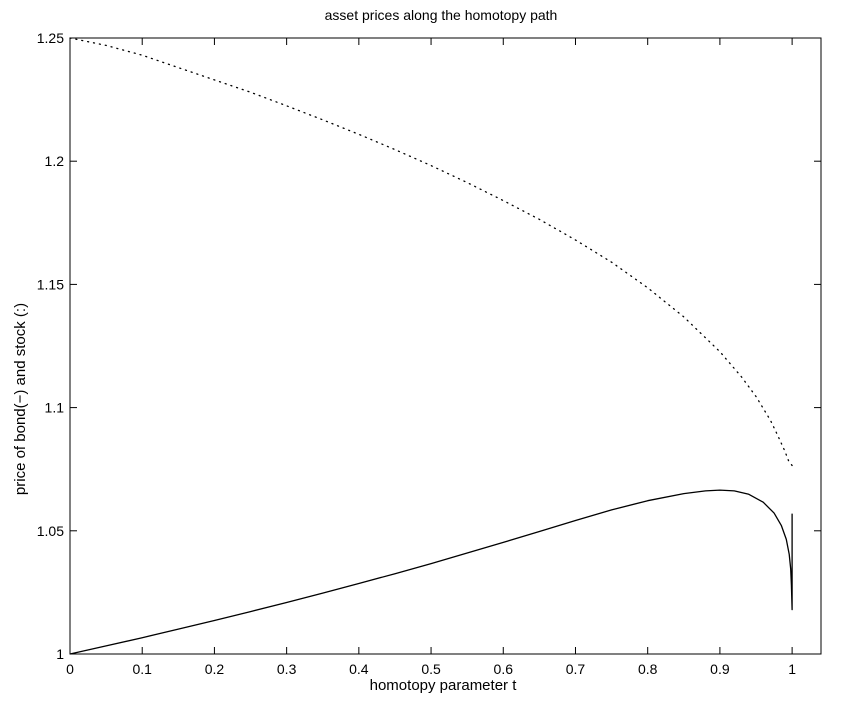 This screenshot has width=847, height=709. What do you see at coordinates (20, 399) in the screenshot?
I see `y-axis-label: price of bond(−) and stock (:)` at bounding box center [20, 399].